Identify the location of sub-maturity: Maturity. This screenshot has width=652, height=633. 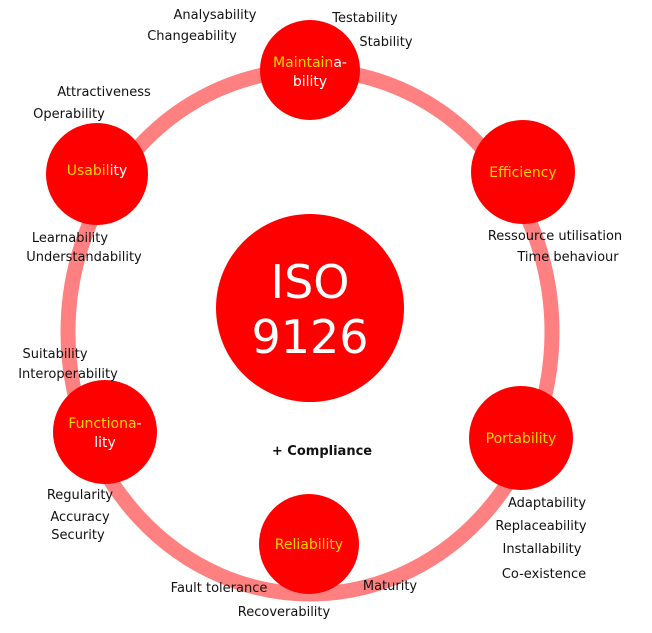
(390, 586).